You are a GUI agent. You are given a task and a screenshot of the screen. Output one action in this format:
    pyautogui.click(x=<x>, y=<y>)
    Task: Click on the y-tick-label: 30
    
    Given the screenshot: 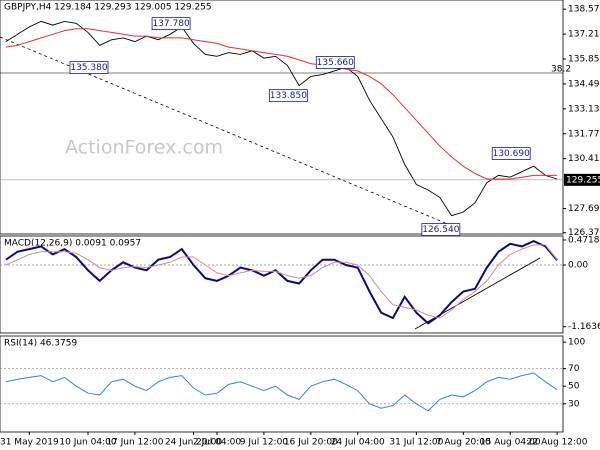 What is the action you would take?
    pyautogui.click(x=574, y=404)
    